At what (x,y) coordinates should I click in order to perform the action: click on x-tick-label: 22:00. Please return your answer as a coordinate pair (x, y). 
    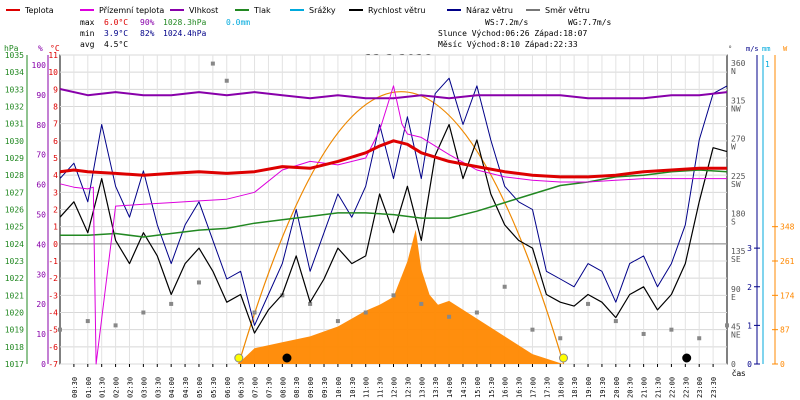
    Looking at the image, I should click on (672, 387).